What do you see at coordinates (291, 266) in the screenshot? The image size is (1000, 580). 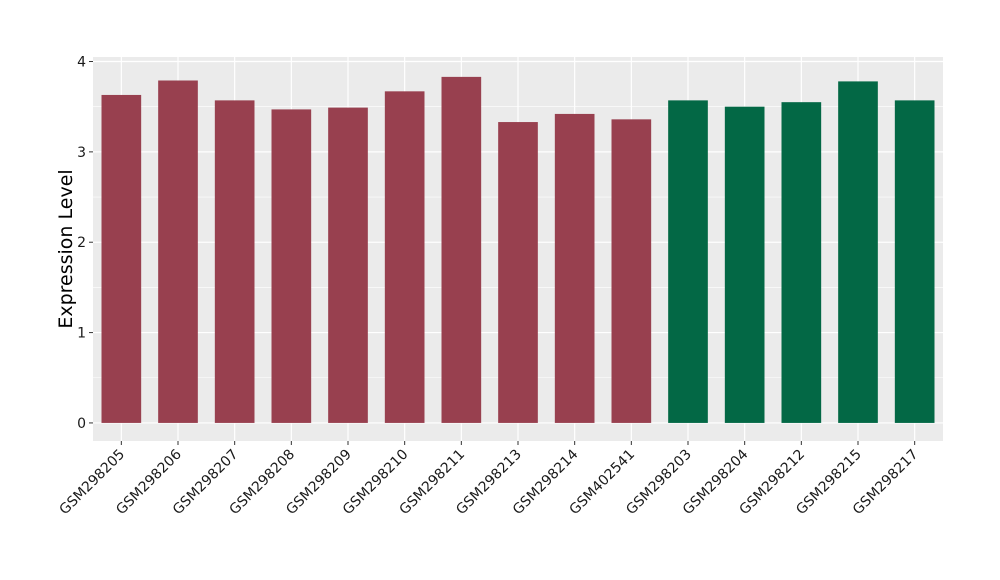 I see `bar-GSM298208` at bounding box center [291, 266].